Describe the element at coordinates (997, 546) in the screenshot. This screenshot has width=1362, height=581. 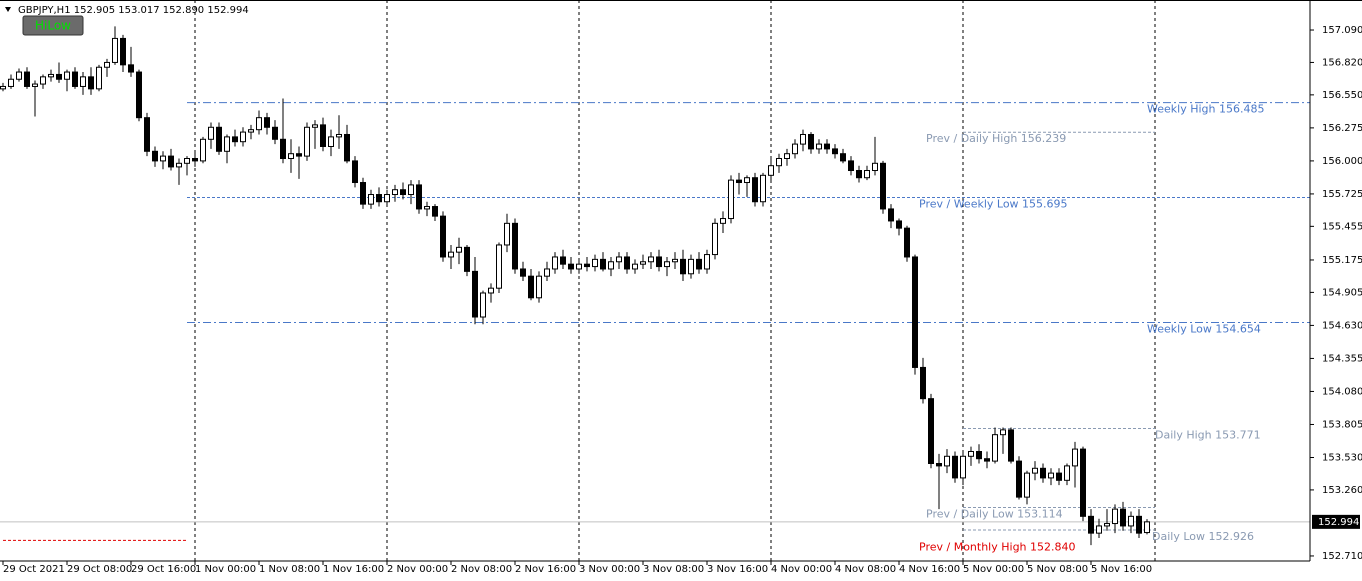
I see `level-label: Prev / Monthly High 152.840` at that location.